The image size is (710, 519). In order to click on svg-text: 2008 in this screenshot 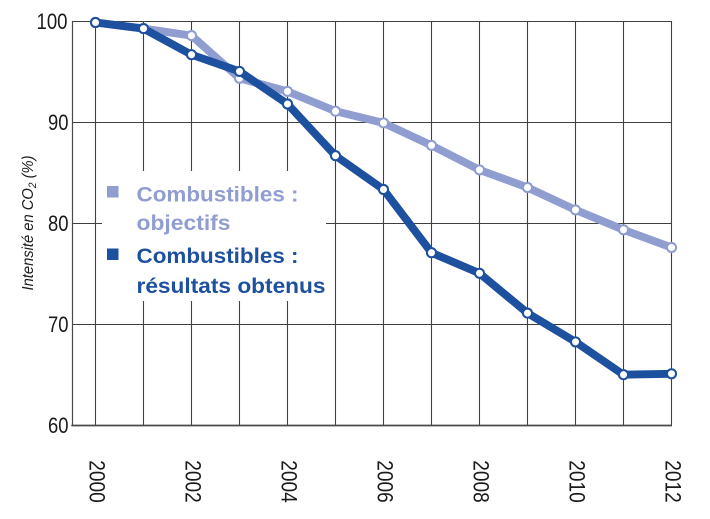, I will do `click(480, 481)`.